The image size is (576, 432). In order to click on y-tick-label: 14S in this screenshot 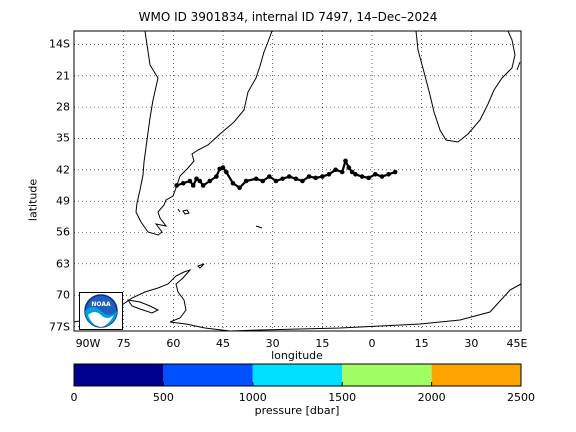, I will do `click(59, 44)`.